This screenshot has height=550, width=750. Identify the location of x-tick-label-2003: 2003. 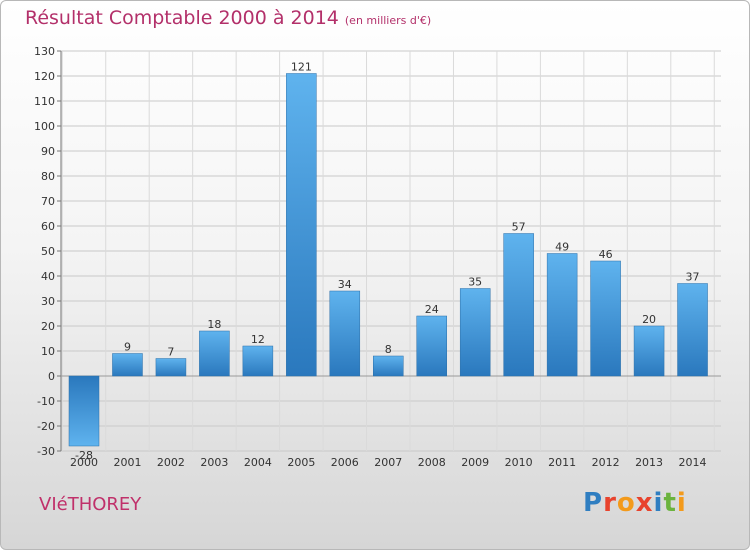
(214, 462).